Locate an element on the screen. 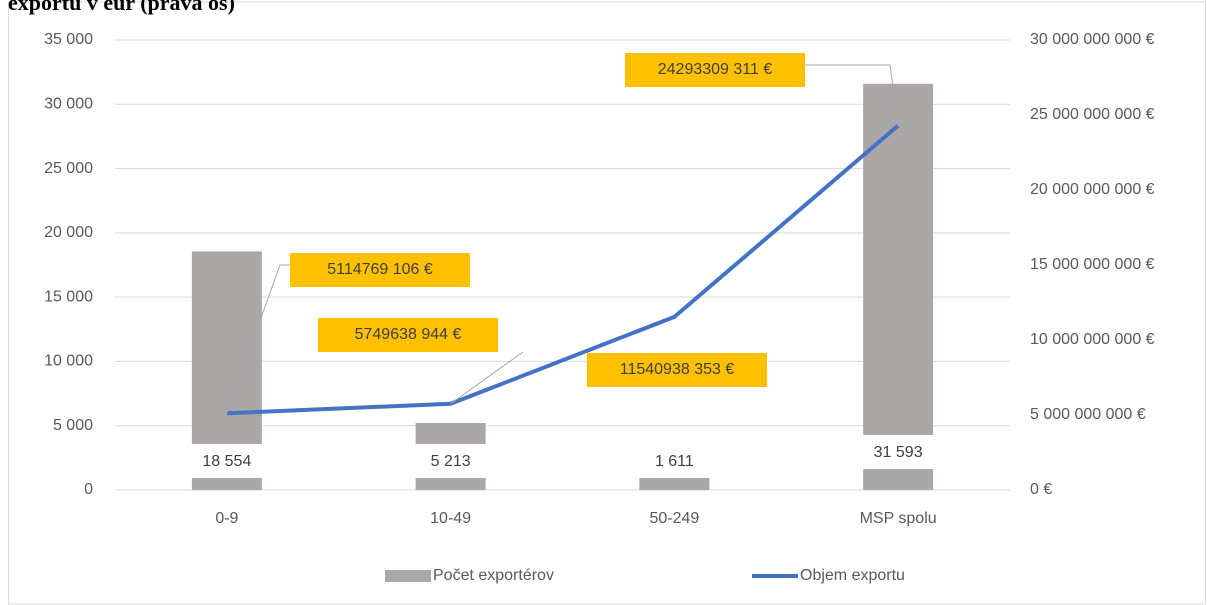 This screenshot has width=1207, height=605. y2-tick-label: 25 000 000 000 € is located at coordinates (1092, 114).